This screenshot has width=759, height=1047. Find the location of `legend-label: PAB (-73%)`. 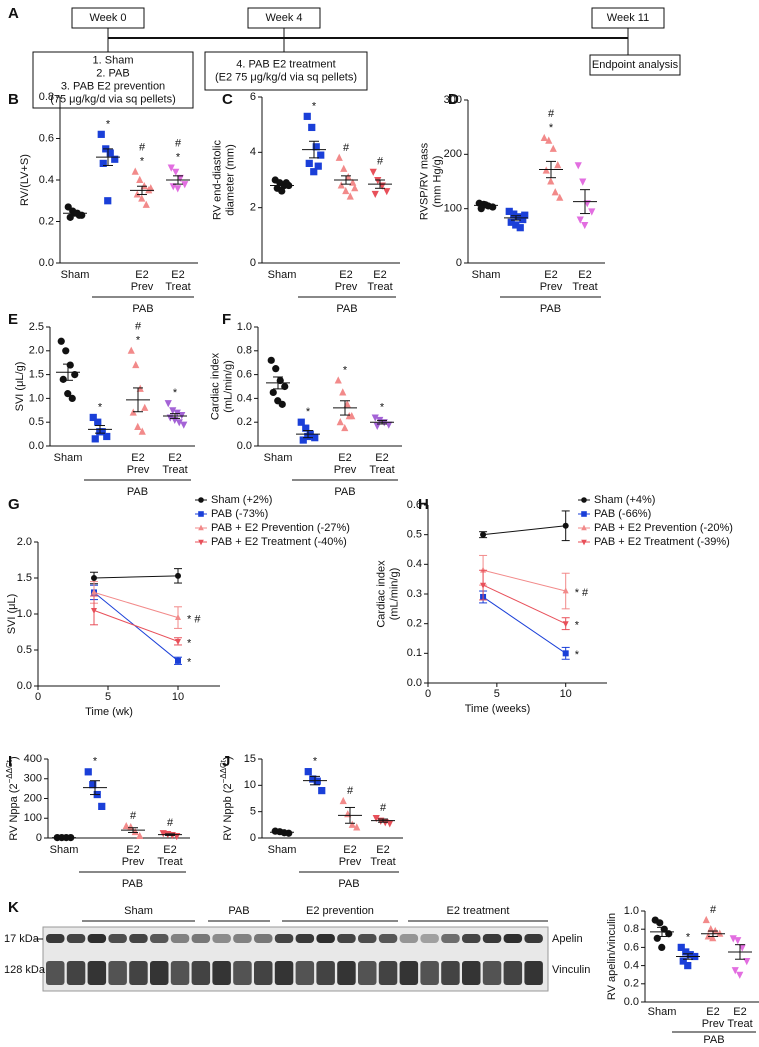

legend-label: PAB (-73%) is located at coordinates (239, 514).